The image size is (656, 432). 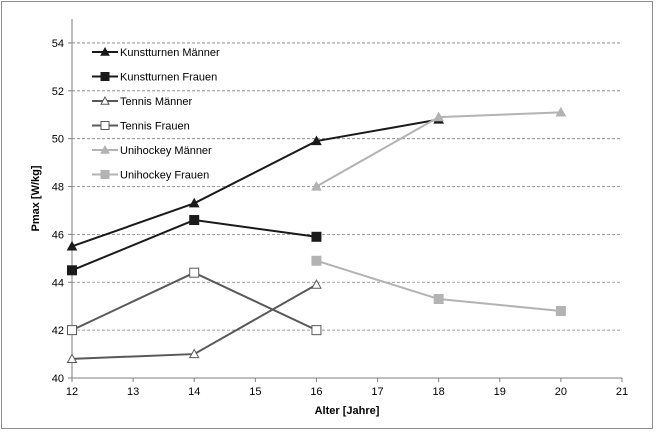 What do you see at coordinates (166, 151) in the screenshot?
I see `legend-label: Unihockey Männer` at bounding box center [166, 151].